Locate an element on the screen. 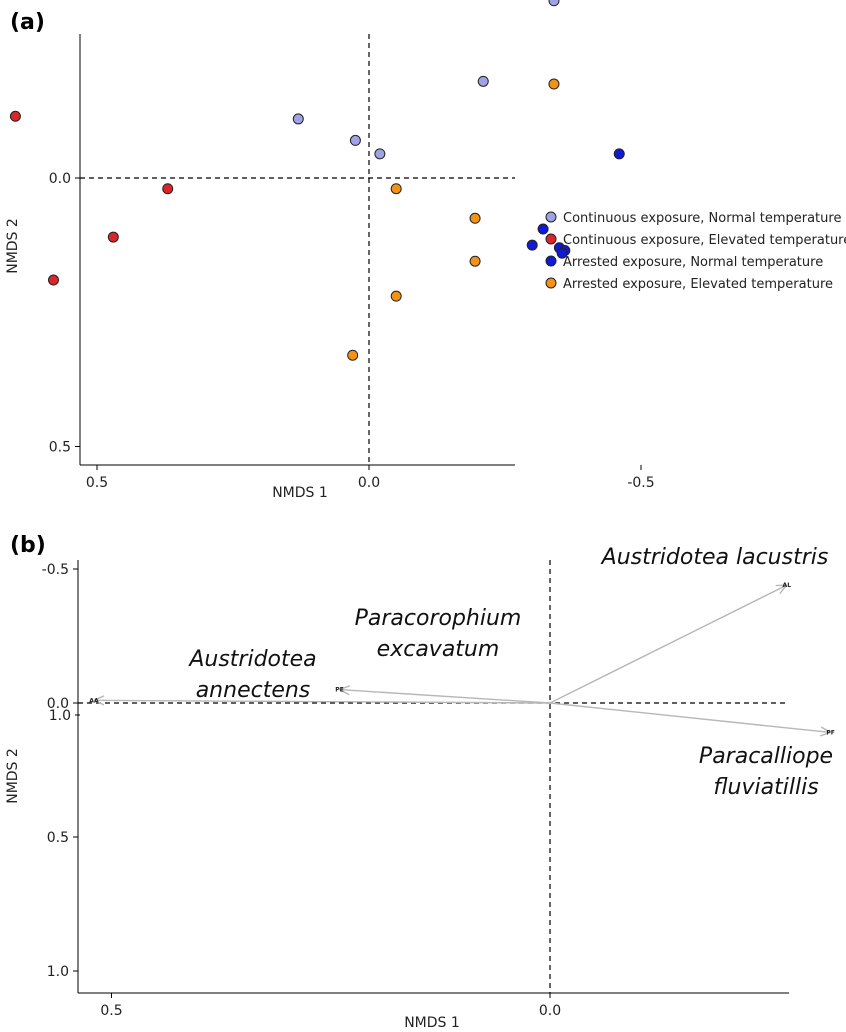  panel-b-x-axis-title: NMDS 1 is located at coordinates (432, 1023).